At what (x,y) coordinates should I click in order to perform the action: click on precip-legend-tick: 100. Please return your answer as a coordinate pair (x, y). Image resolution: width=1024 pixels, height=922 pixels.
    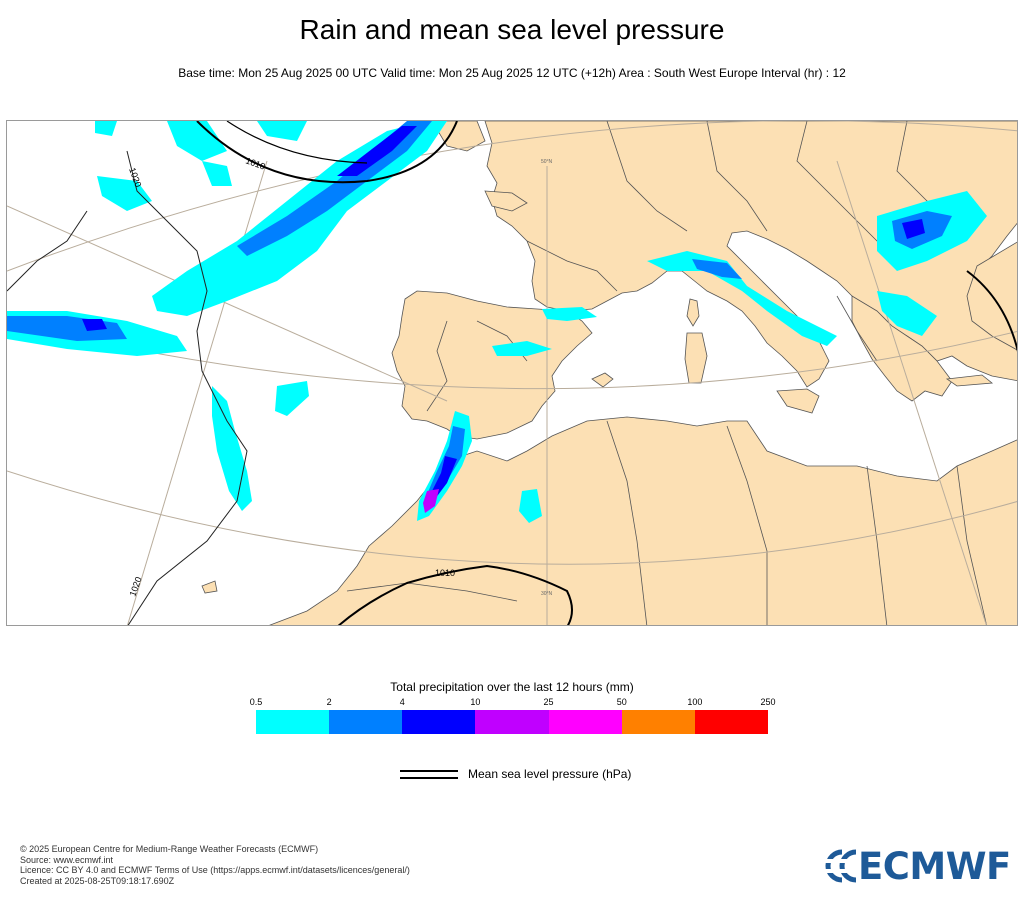
    Looking at the image, I should click on (695, 702).